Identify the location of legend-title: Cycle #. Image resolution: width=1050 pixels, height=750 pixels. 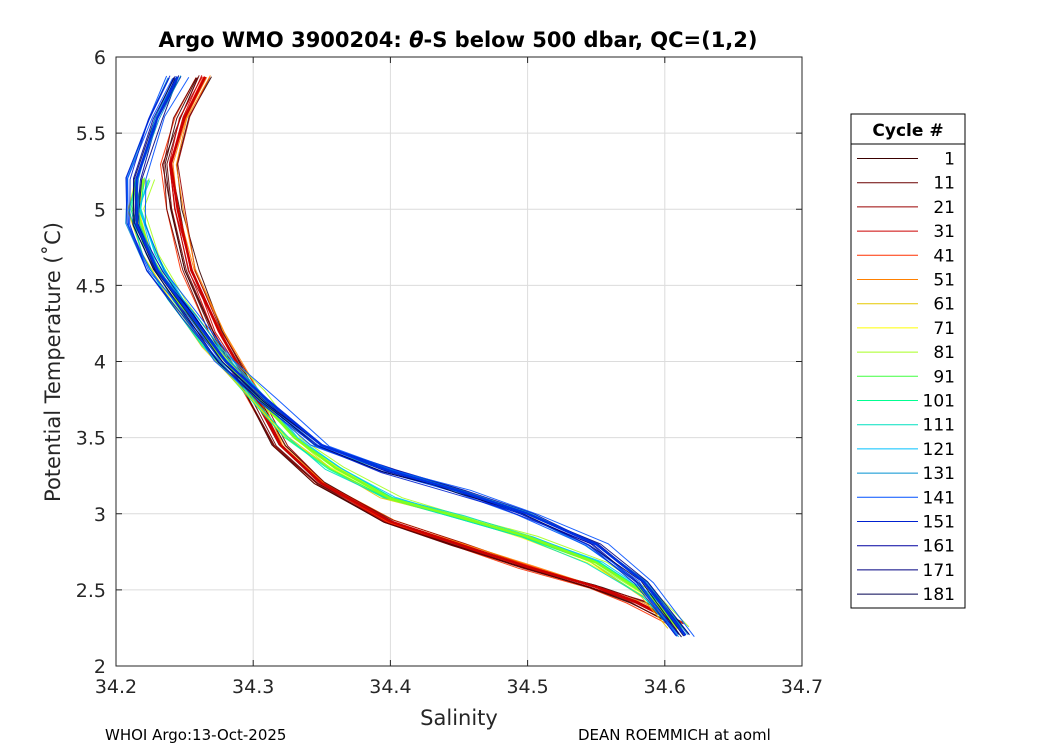
(907, 131).